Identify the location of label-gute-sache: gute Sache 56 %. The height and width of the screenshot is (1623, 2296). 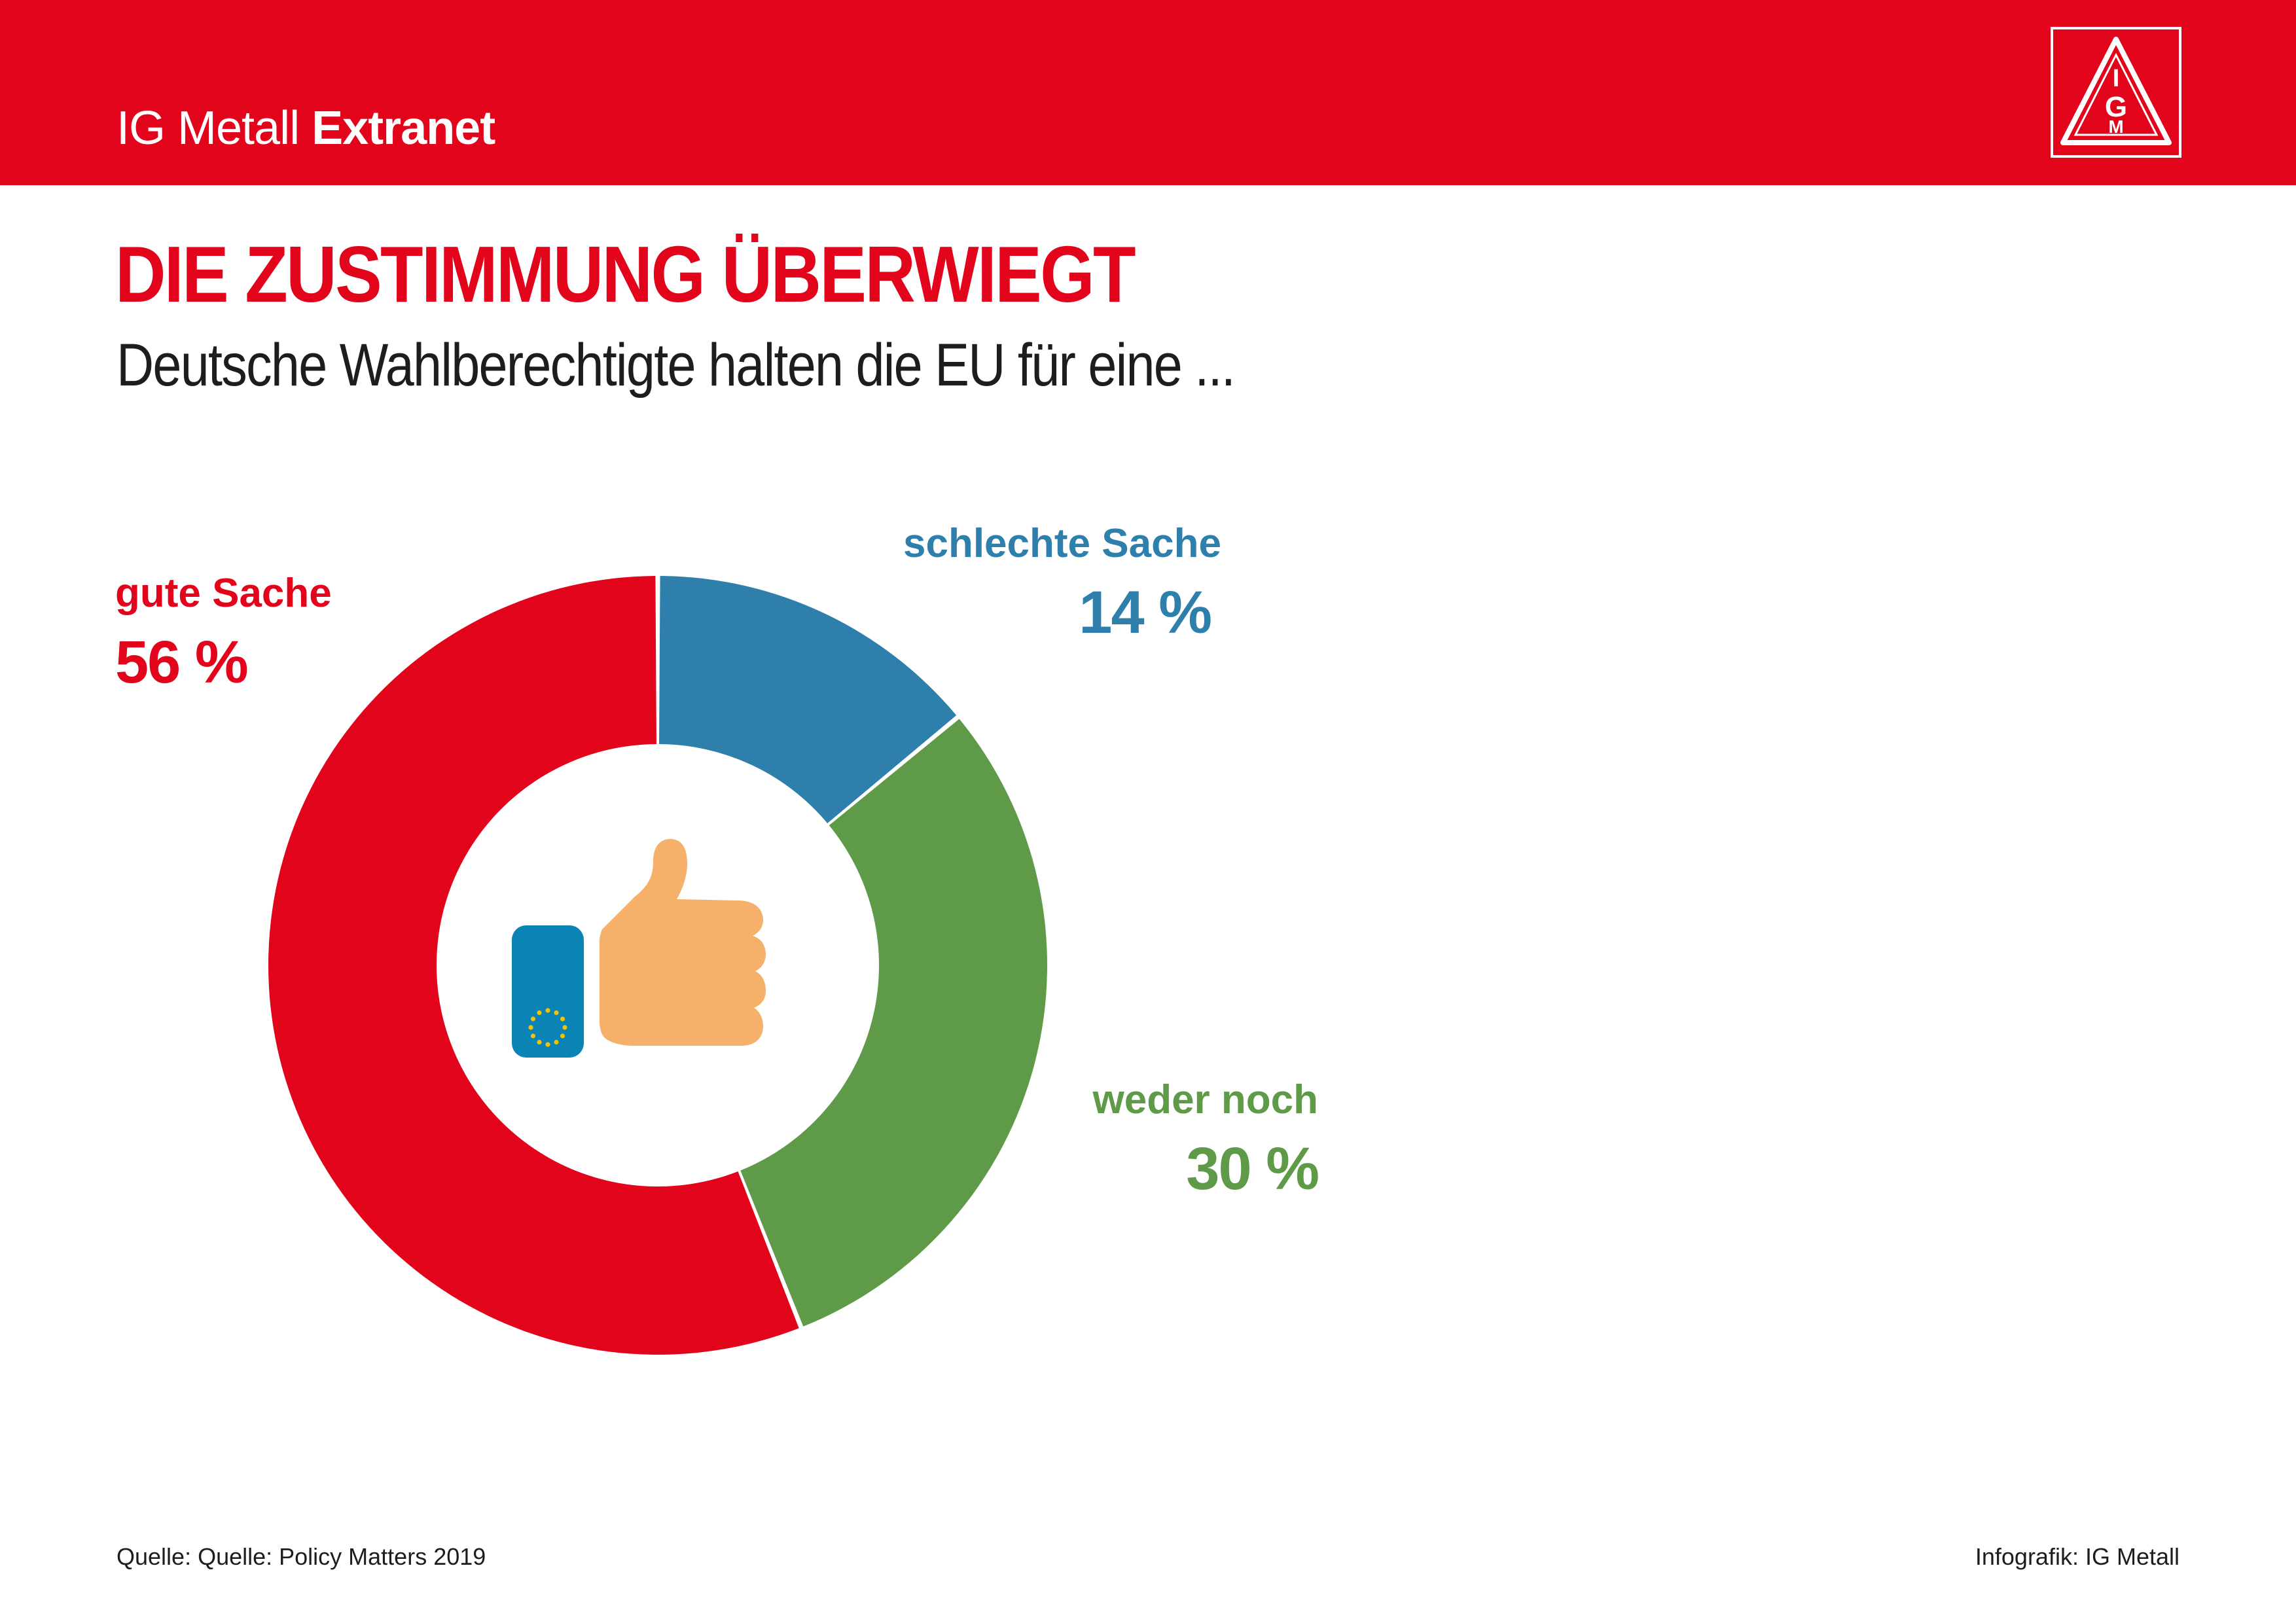
(223, 633).